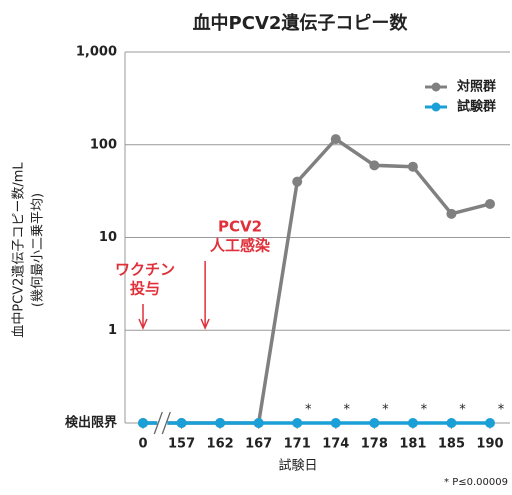  I want to click on y-tick-label: 検出限界, so click(91, 423).